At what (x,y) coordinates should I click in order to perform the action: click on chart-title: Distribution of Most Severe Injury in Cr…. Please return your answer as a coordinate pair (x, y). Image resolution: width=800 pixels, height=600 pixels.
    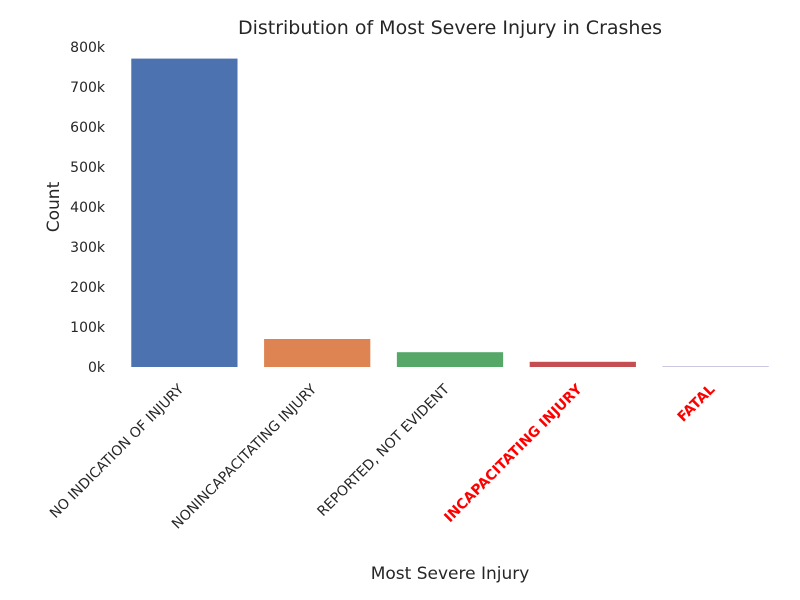
    Looking at the image, I should click on (450, 28).